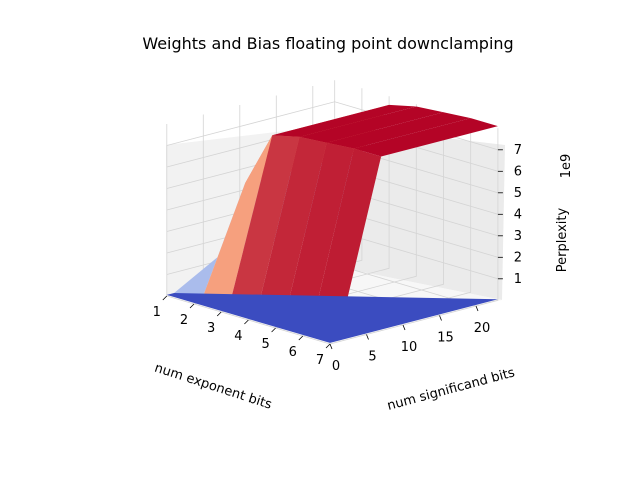  What do you see at coordinates (336, 366) in the screenshot?
I see `y-tick-label: 0` at bounding box center [336, 366].